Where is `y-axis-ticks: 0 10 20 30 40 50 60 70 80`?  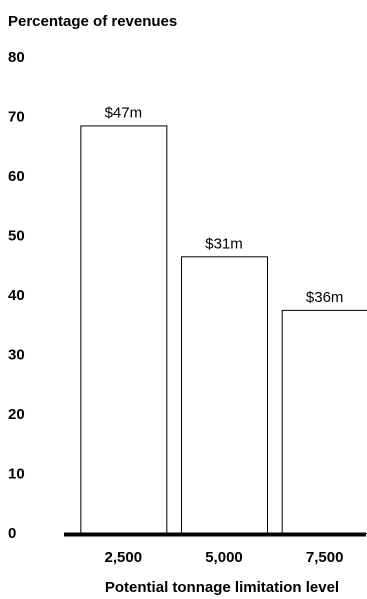
y-axis-ticks: 0 10 20 30 40 50 60 70 80 is located at coordinates (16, 295).